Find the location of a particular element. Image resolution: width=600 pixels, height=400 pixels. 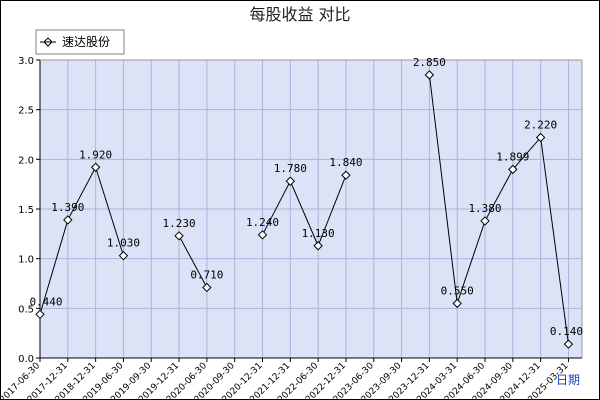

y-tick-label-2: 1.0 is located at coordinates (26, 260).